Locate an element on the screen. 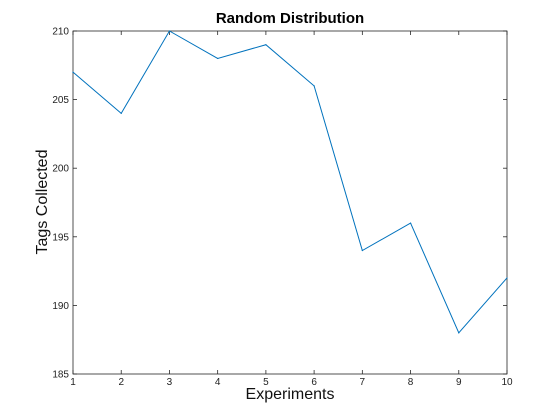 The width and height of the screenshot is (560, 420). x-tick-label: 10 is located at coordinates (507, 382).